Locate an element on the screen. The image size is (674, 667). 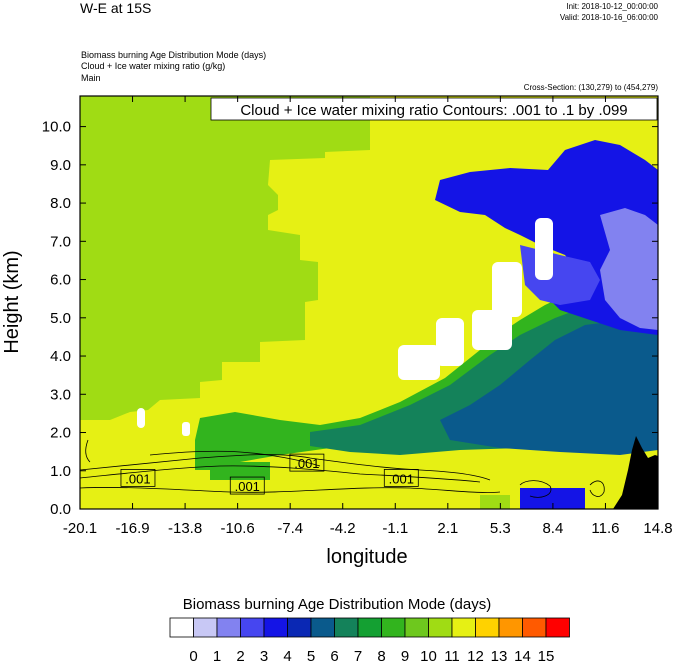
x-axis-label: longitude is located at coordinates (366, 557).